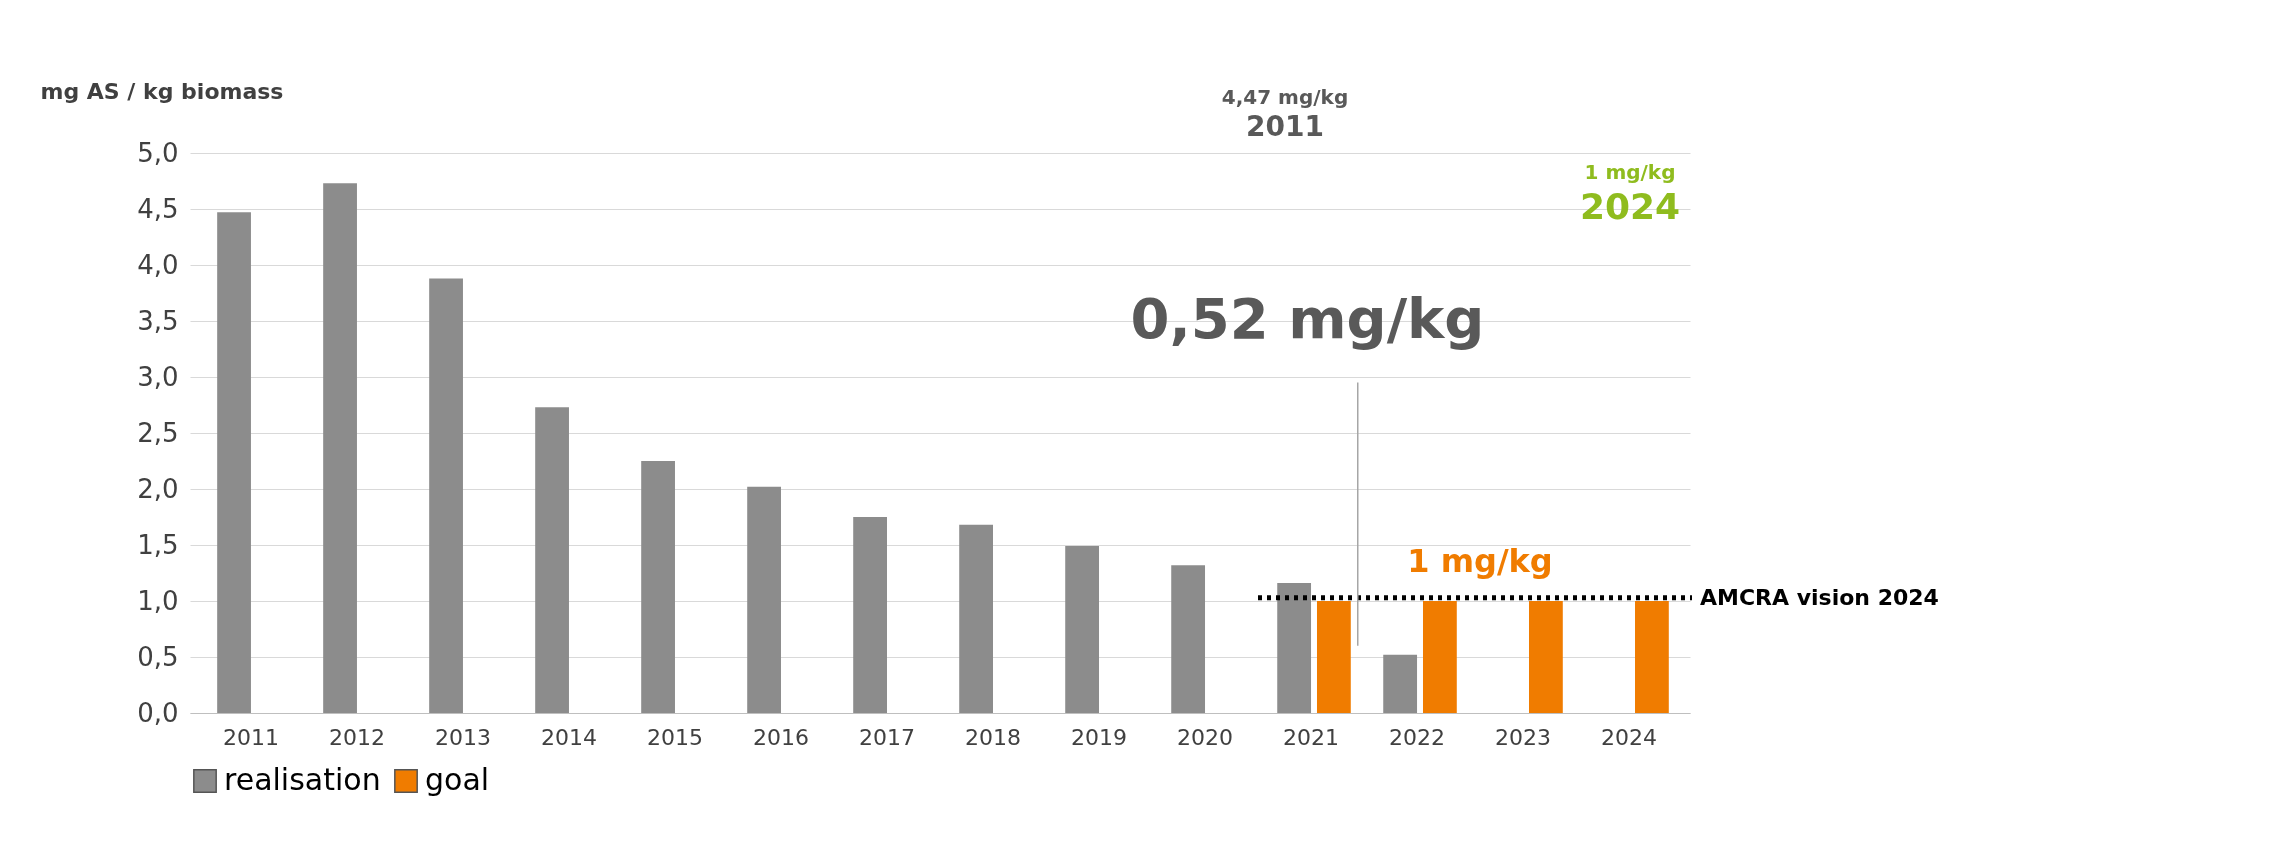  What do you see at coordinates (158, 600) in the screenshot?
I see `y-tick-label: 1,0` at bounding box center [158, 600].